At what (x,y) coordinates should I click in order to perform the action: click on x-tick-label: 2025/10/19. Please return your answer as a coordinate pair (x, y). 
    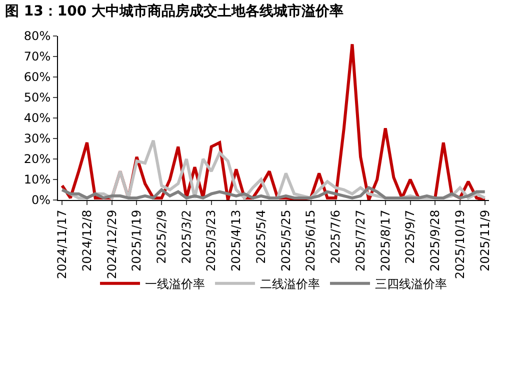
    Looking at the image, I should click on (459, 244).